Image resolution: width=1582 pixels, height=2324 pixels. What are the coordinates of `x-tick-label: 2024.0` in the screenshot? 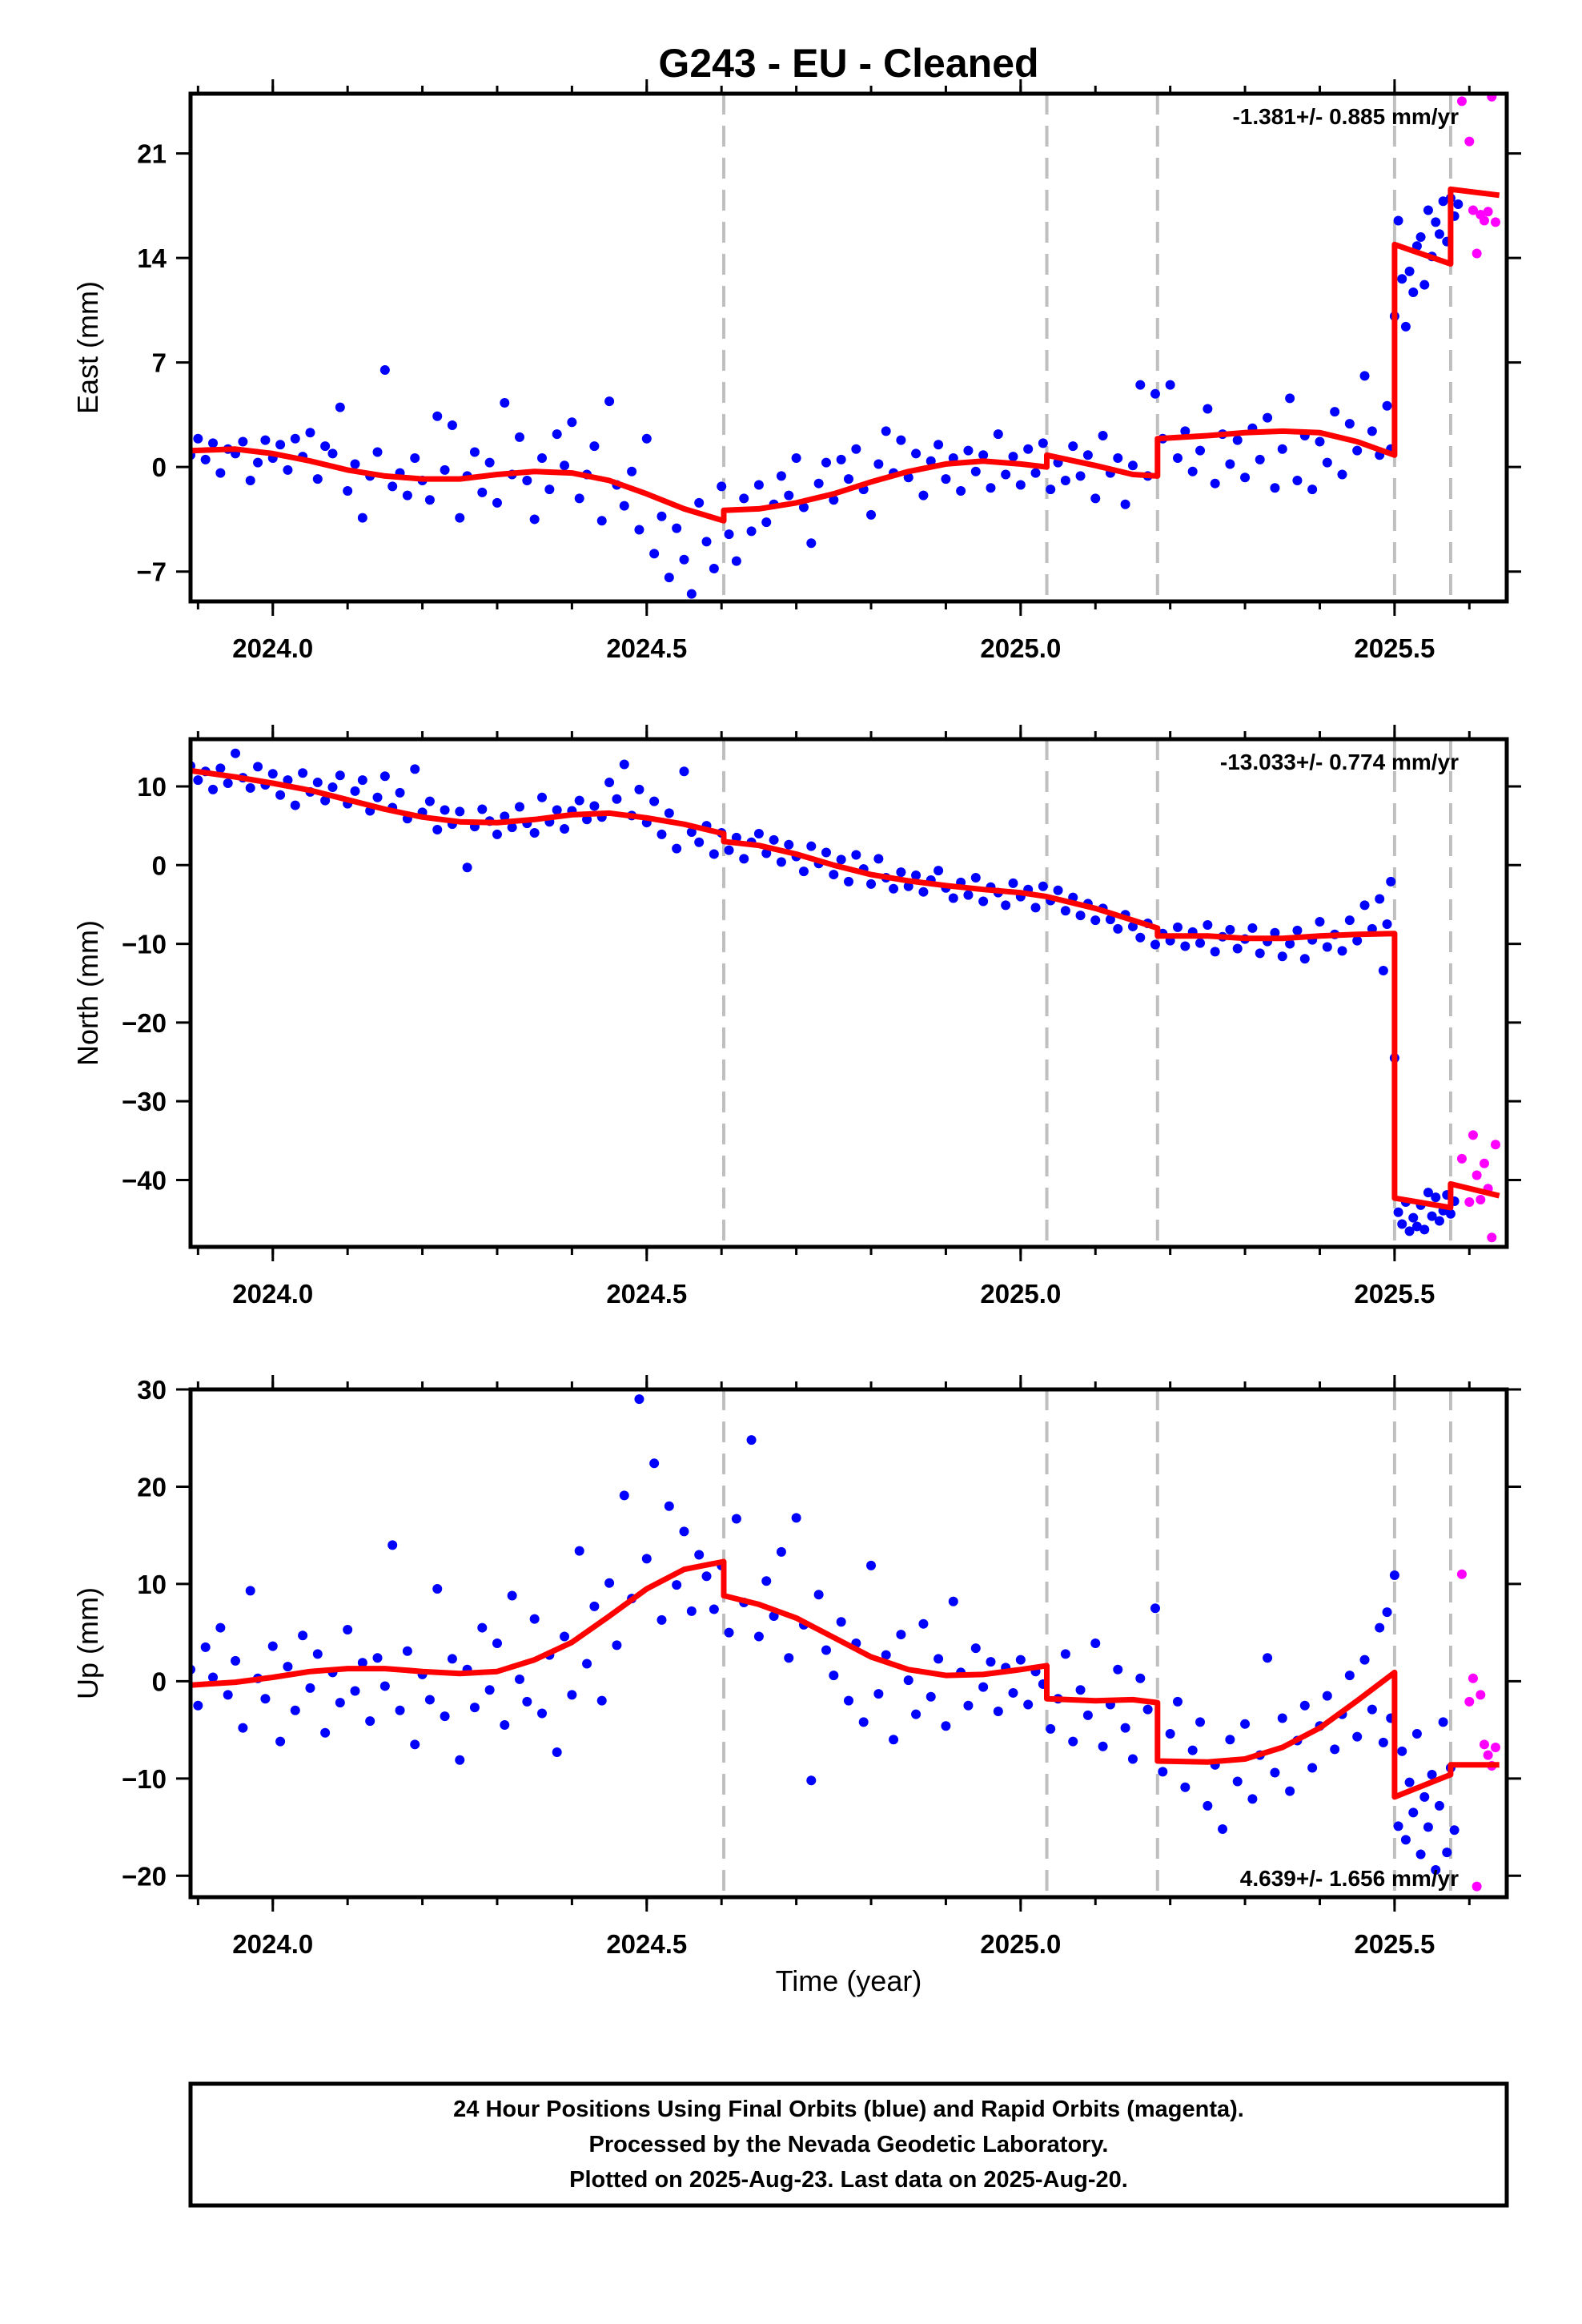 It's located at (272, 648).